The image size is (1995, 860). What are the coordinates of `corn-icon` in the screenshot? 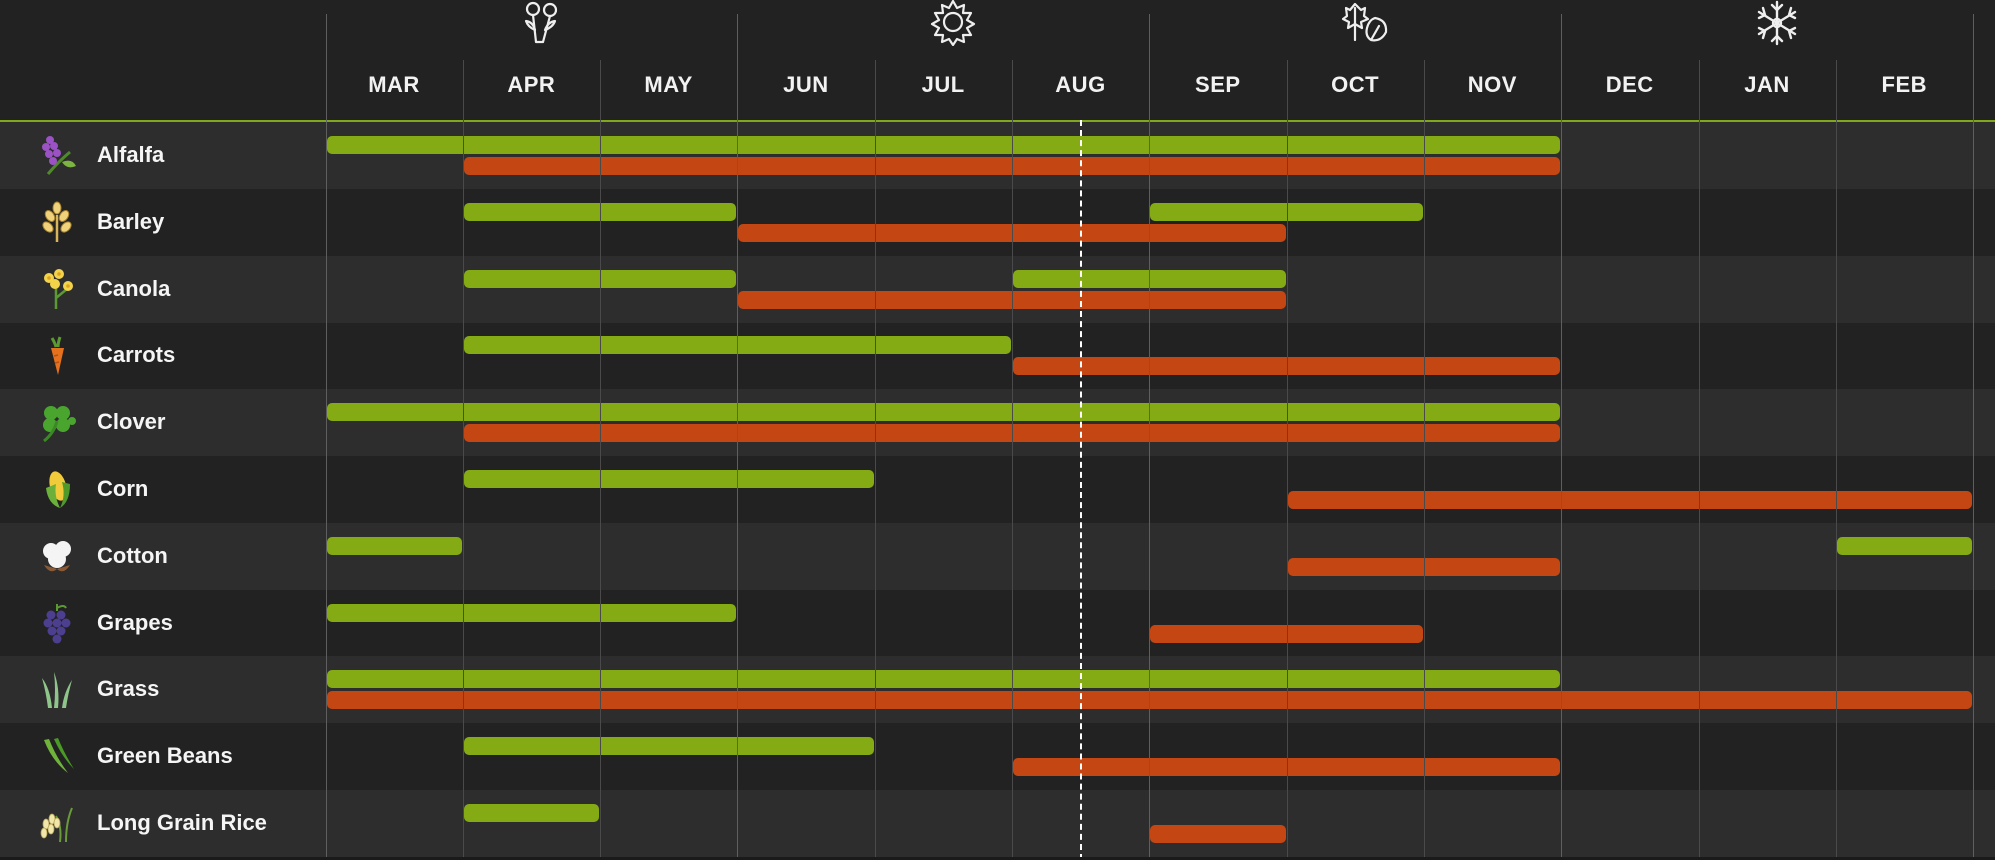 It's located at (57, 489).